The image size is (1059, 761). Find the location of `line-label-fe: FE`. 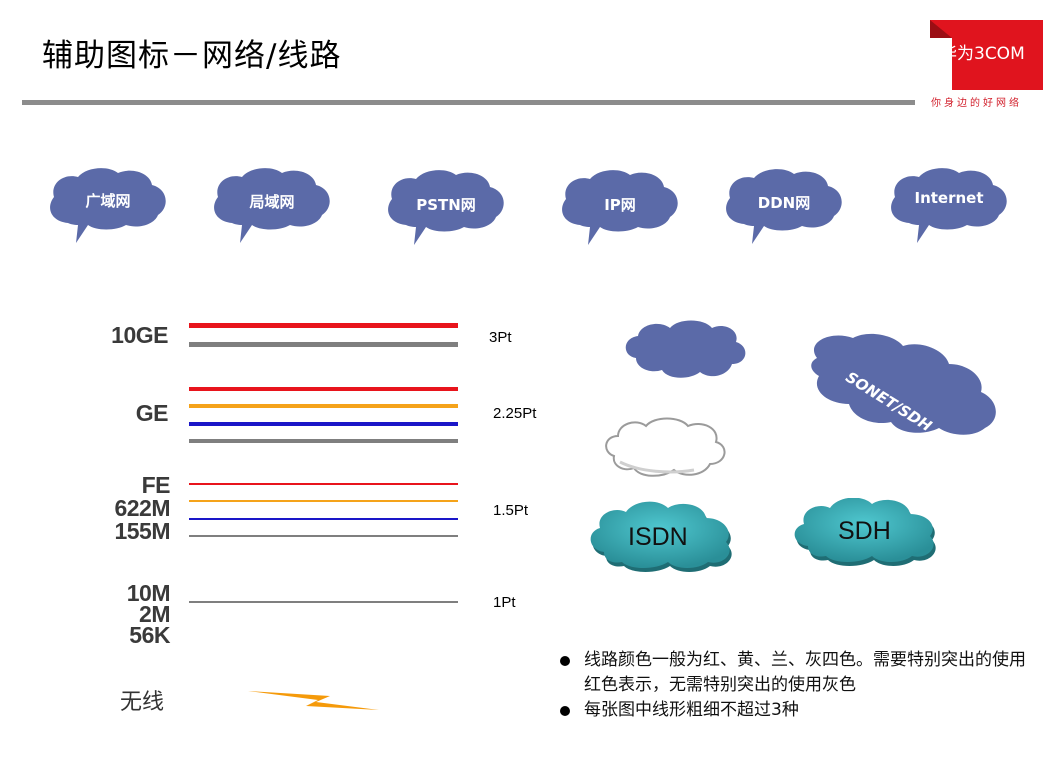

line-label-fe: FE is located at coordinates (156, 485).